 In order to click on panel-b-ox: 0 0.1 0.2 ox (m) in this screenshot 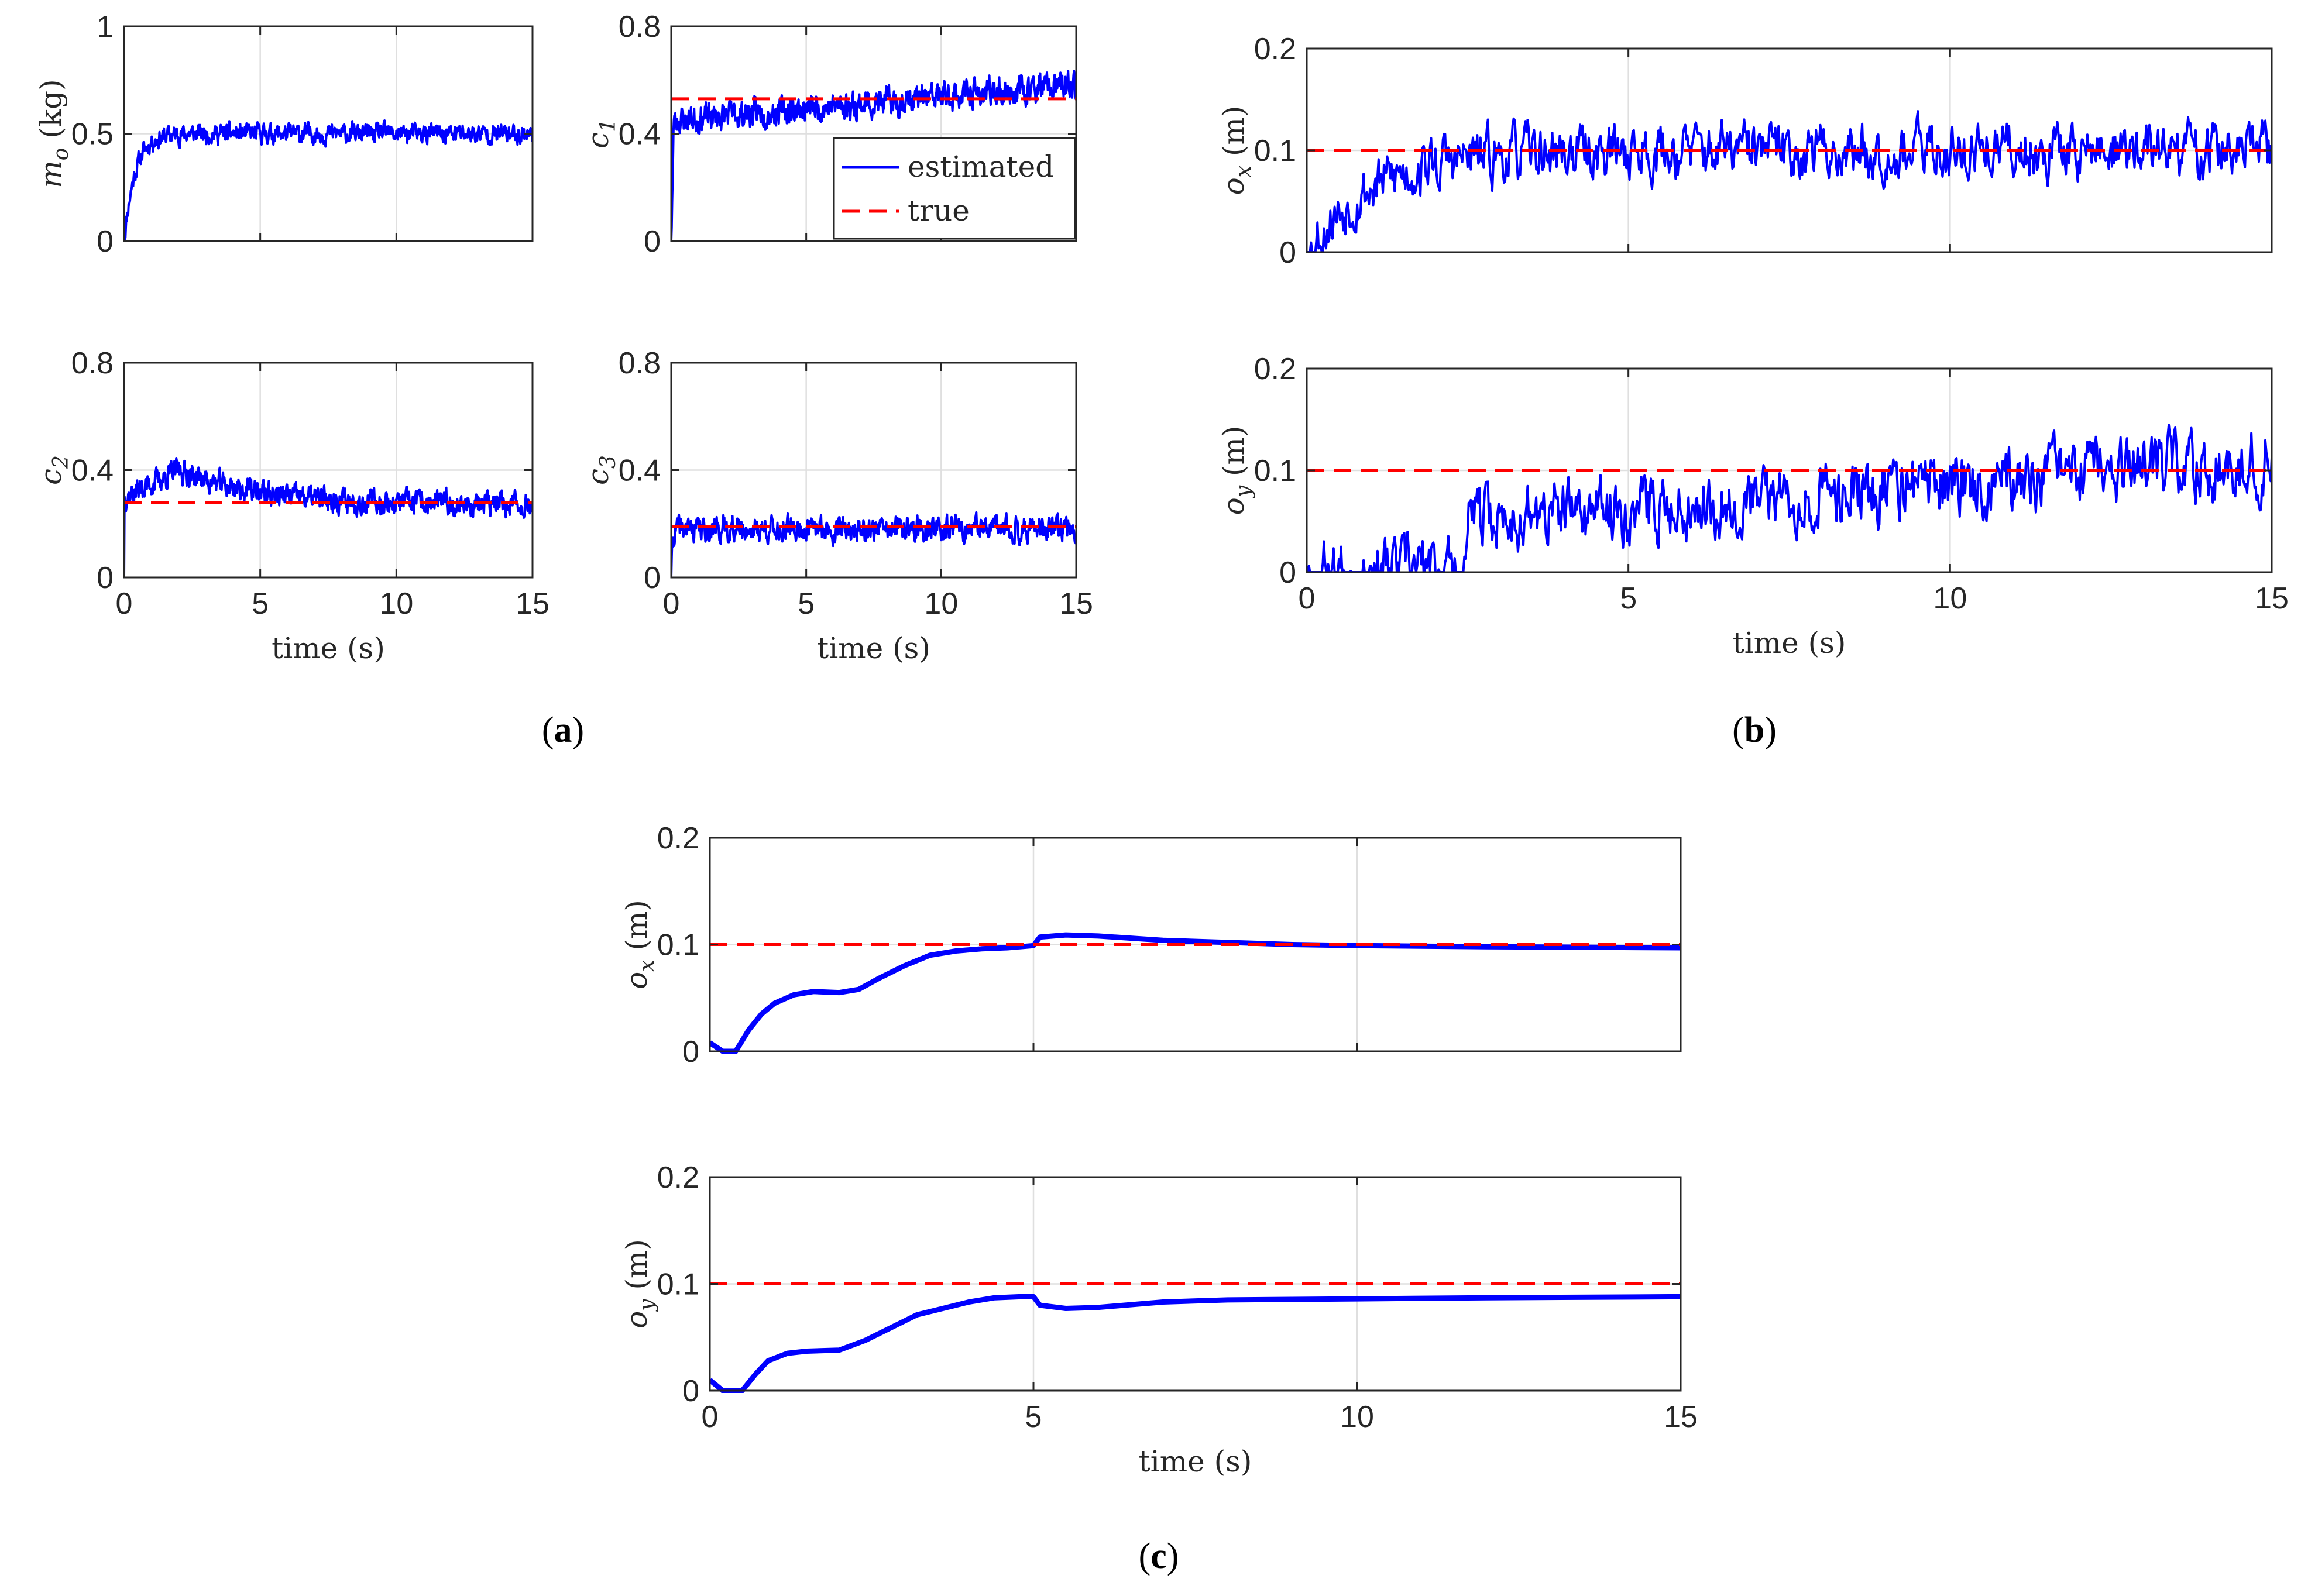, I will do `click(1745, 151)`.